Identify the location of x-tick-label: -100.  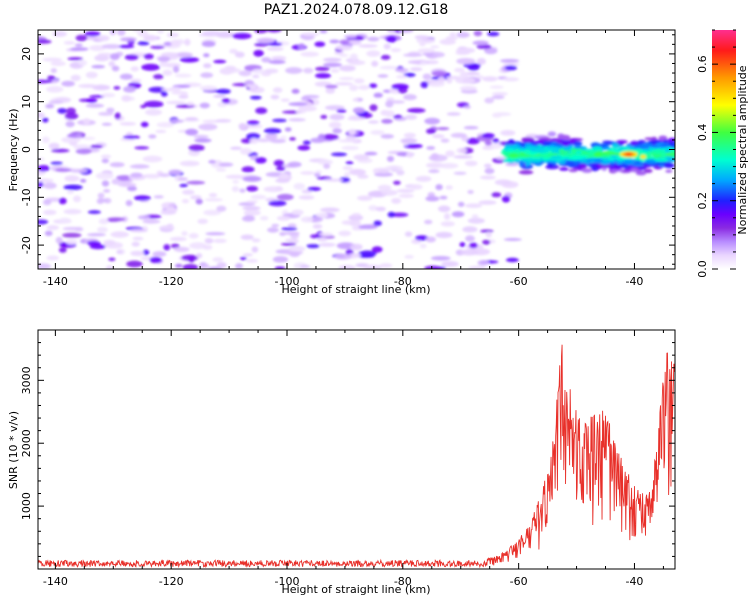
(287, 281).